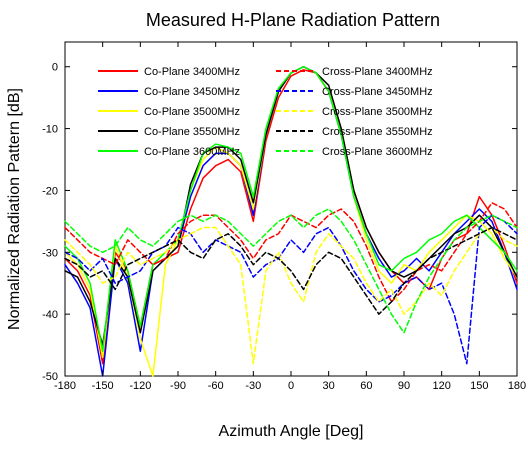 This screenshot has width=528, height=449. What do you see at coordinates (55, 68) in the screenshot?
I see `y-tick-label: 0` at bounding box center [55, 68].